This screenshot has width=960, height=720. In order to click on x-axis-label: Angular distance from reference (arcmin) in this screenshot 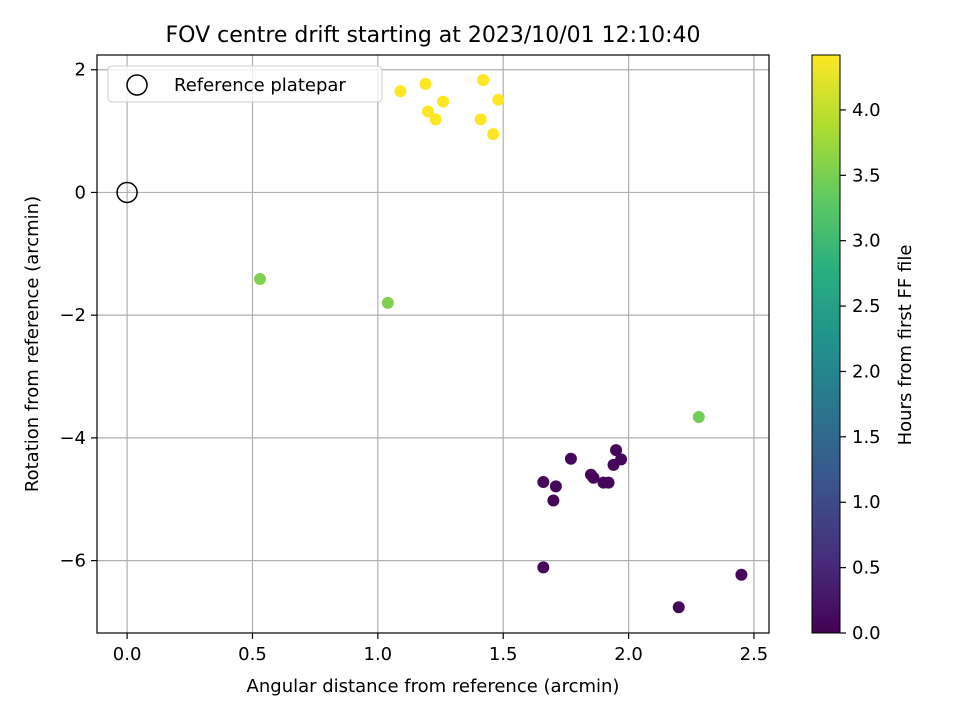, I will do `click(433, 686)`.